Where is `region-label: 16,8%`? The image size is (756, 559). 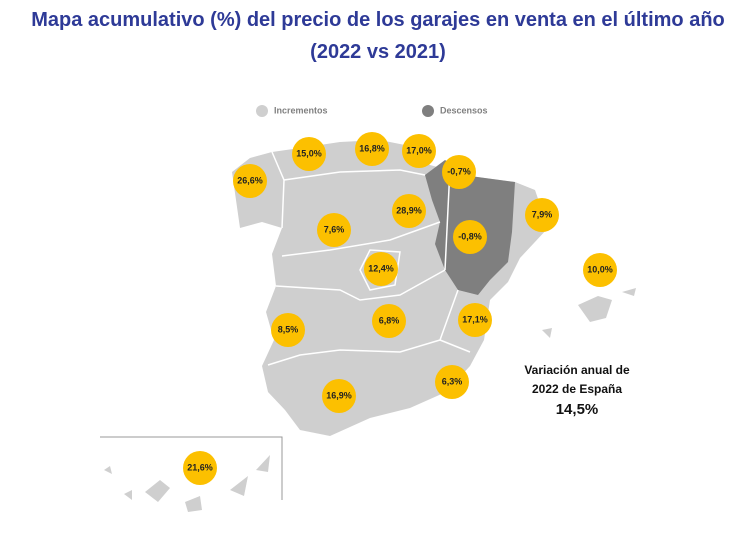 region-label: 16,8% is located at coordinates (372, 148).